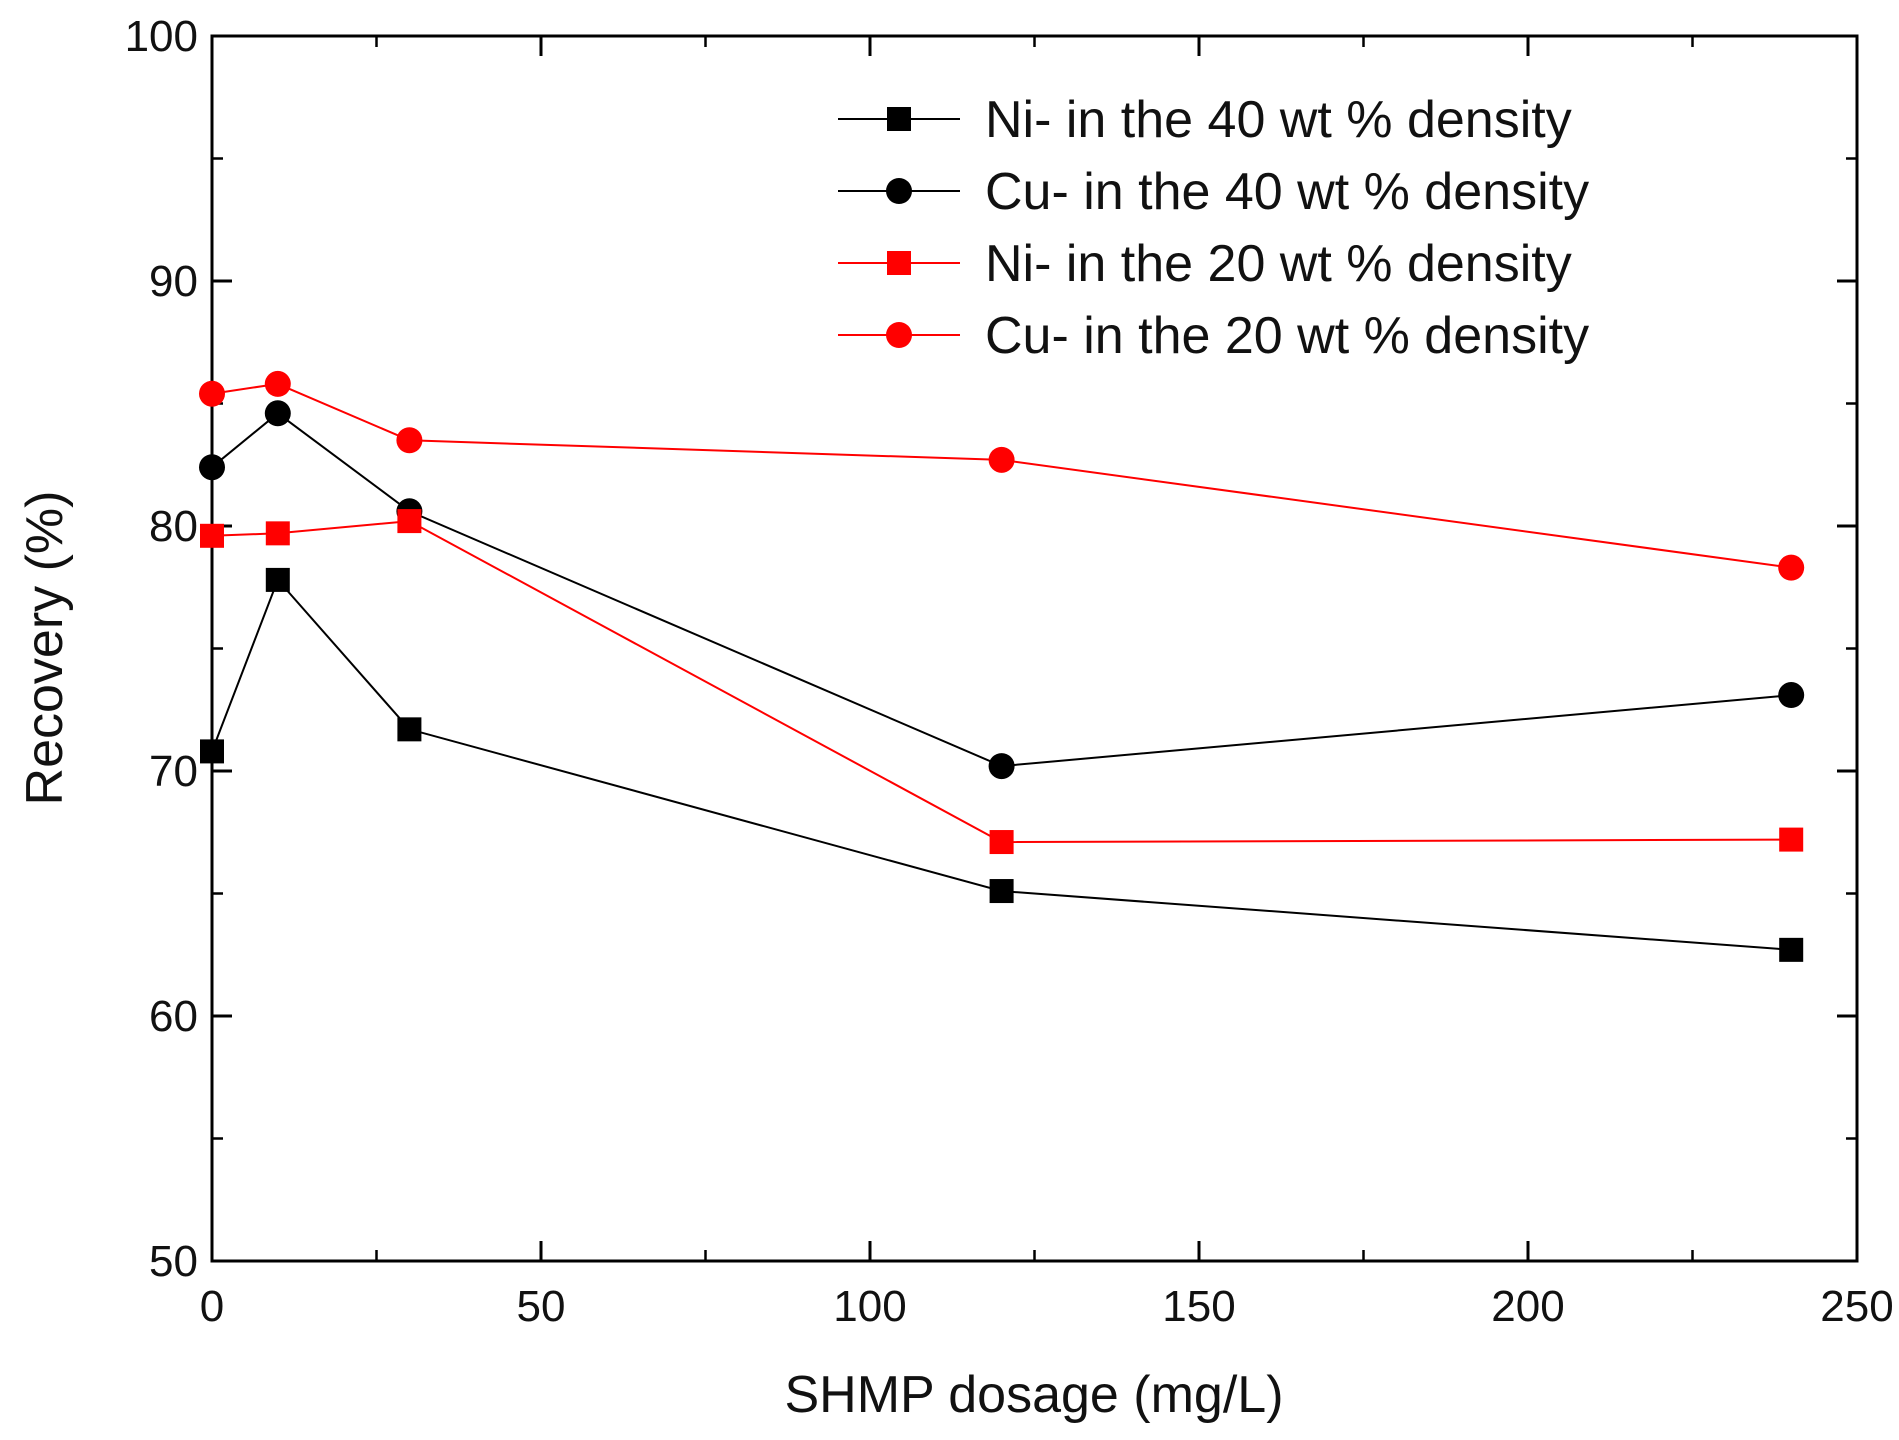 The width and height of the screenshot is (1899, 1440). What do you see at coordinates (161, 36) in the screenshot?
I see `y-tick-label: 100` at bounding box center [161, 36].